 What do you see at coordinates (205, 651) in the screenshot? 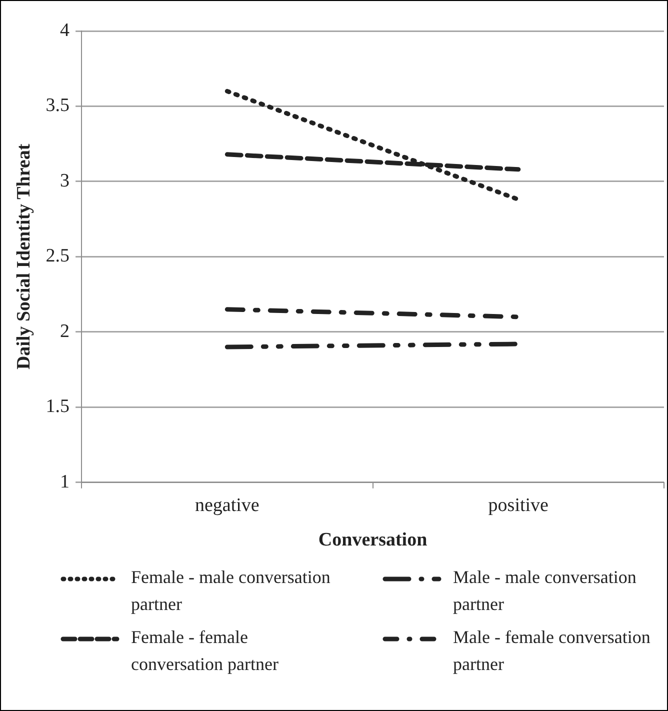
I see `legend-label: Female - female conversation partner` at bounding box center [205, 651].